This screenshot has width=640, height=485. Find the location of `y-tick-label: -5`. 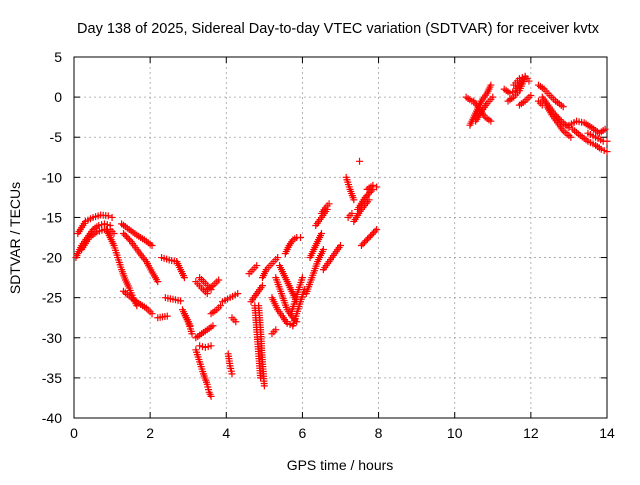

y-tick-label: -5 is located at coordinates (56, 137).